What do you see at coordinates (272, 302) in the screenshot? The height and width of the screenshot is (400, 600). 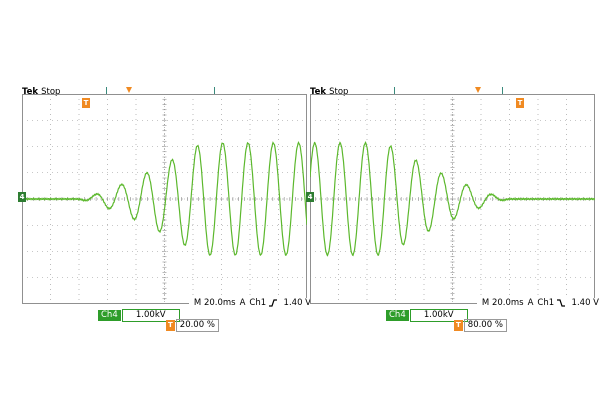 I see `rising-slope-icon` at bounding box center [272, 302].